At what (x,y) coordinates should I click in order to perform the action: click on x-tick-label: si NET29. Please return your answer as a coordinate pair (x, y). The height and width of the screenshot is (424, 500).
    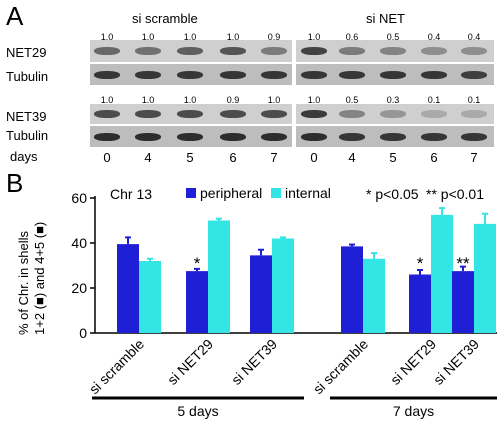
    Looking at the image, I should click on (190, 362).